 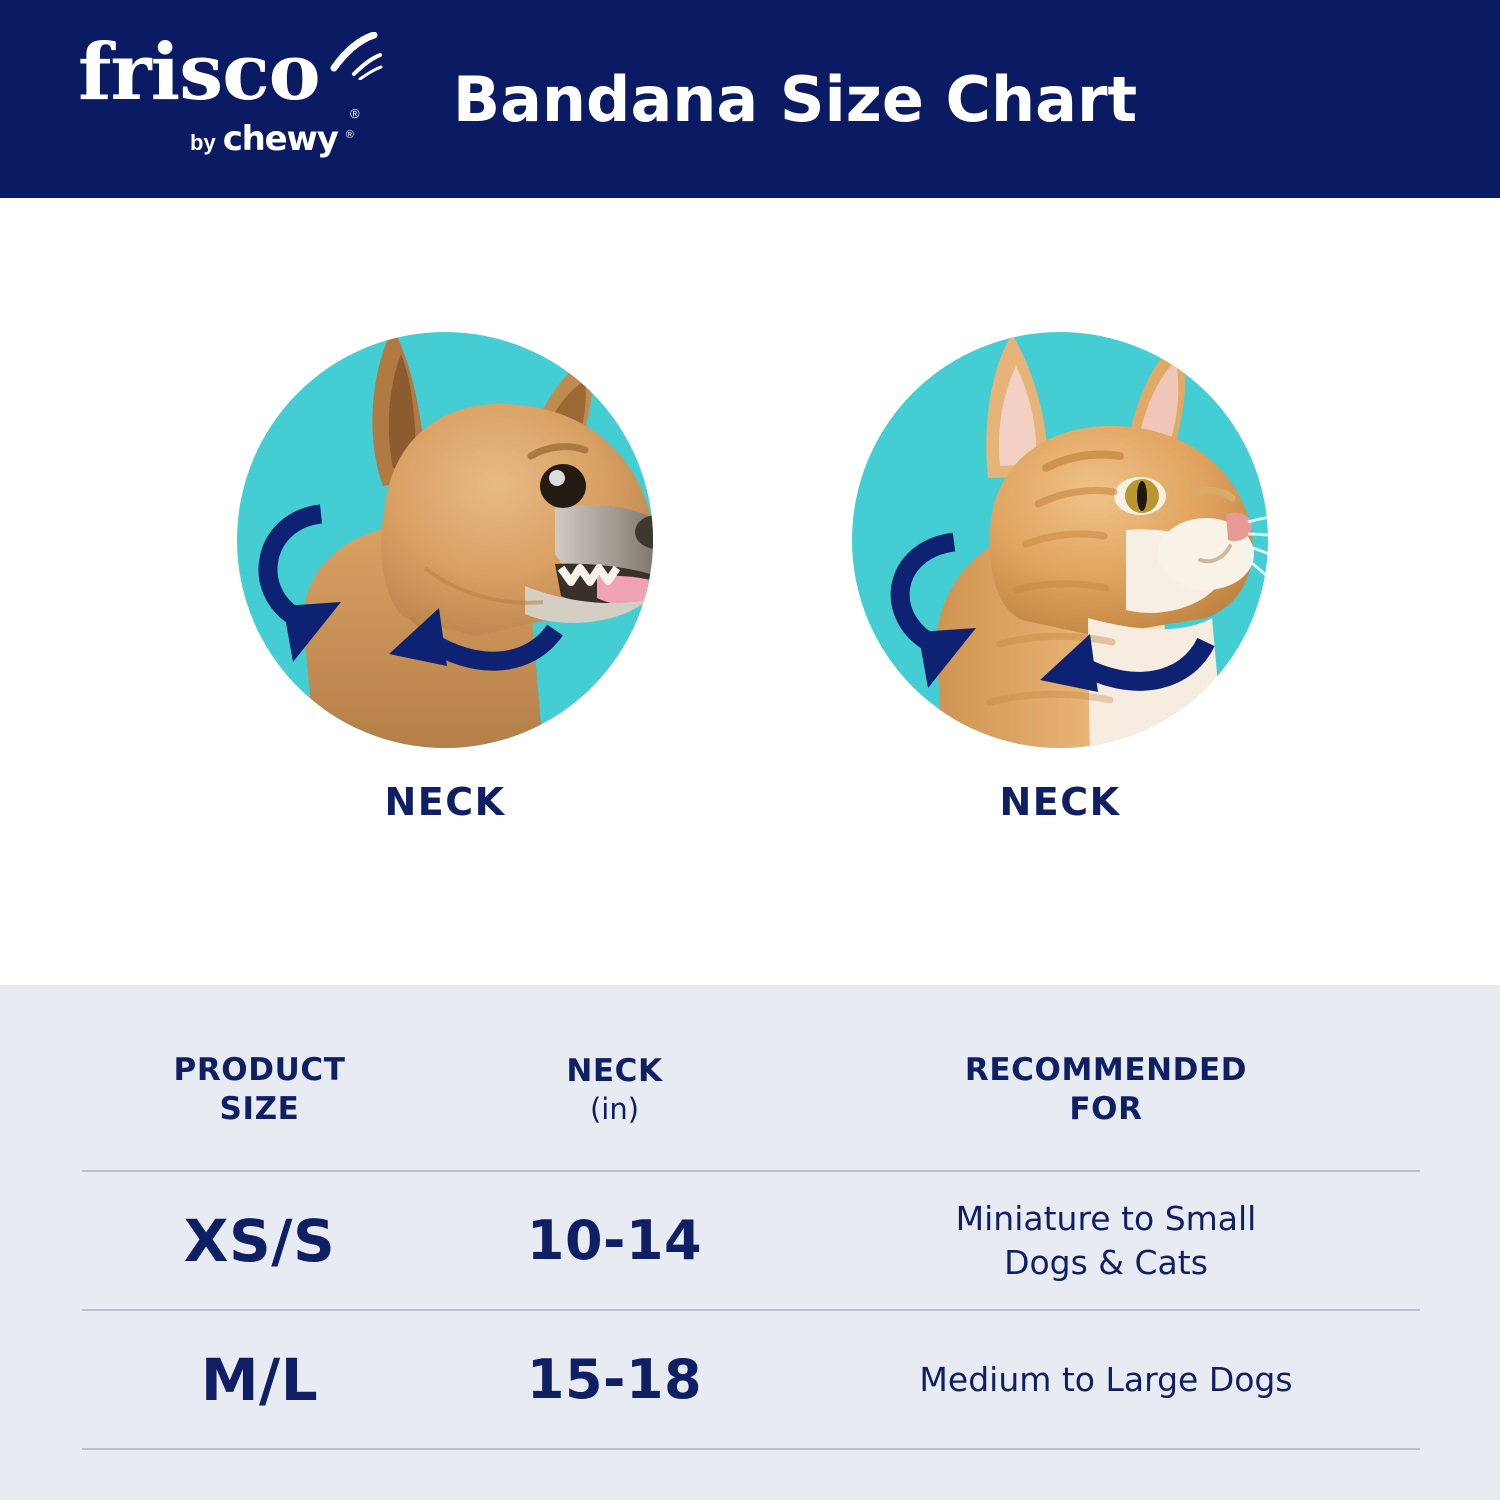 What do you see at coordinates (614, 1108) in the screenshot?
I see `column-header-neck-unit: (in)` at bounding box center [614, 1108].